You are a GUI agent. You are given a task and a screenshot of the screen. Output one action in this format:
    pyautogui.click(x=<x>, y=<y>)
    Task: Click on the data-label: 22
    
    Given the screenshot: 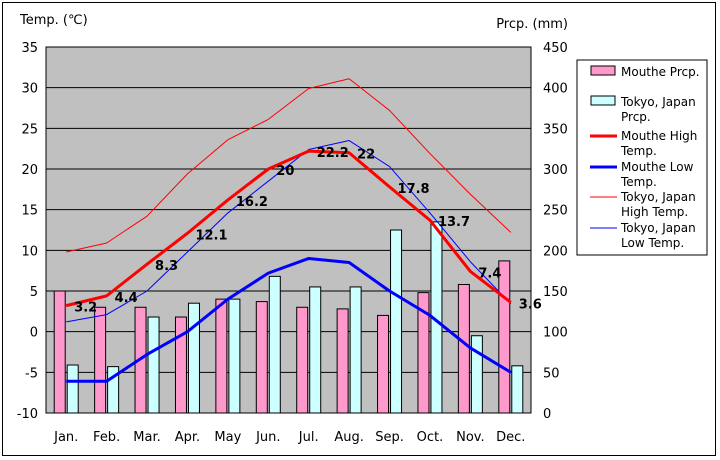 What is the action you would take?
    pyautogui.click(x=366, y=155)
    